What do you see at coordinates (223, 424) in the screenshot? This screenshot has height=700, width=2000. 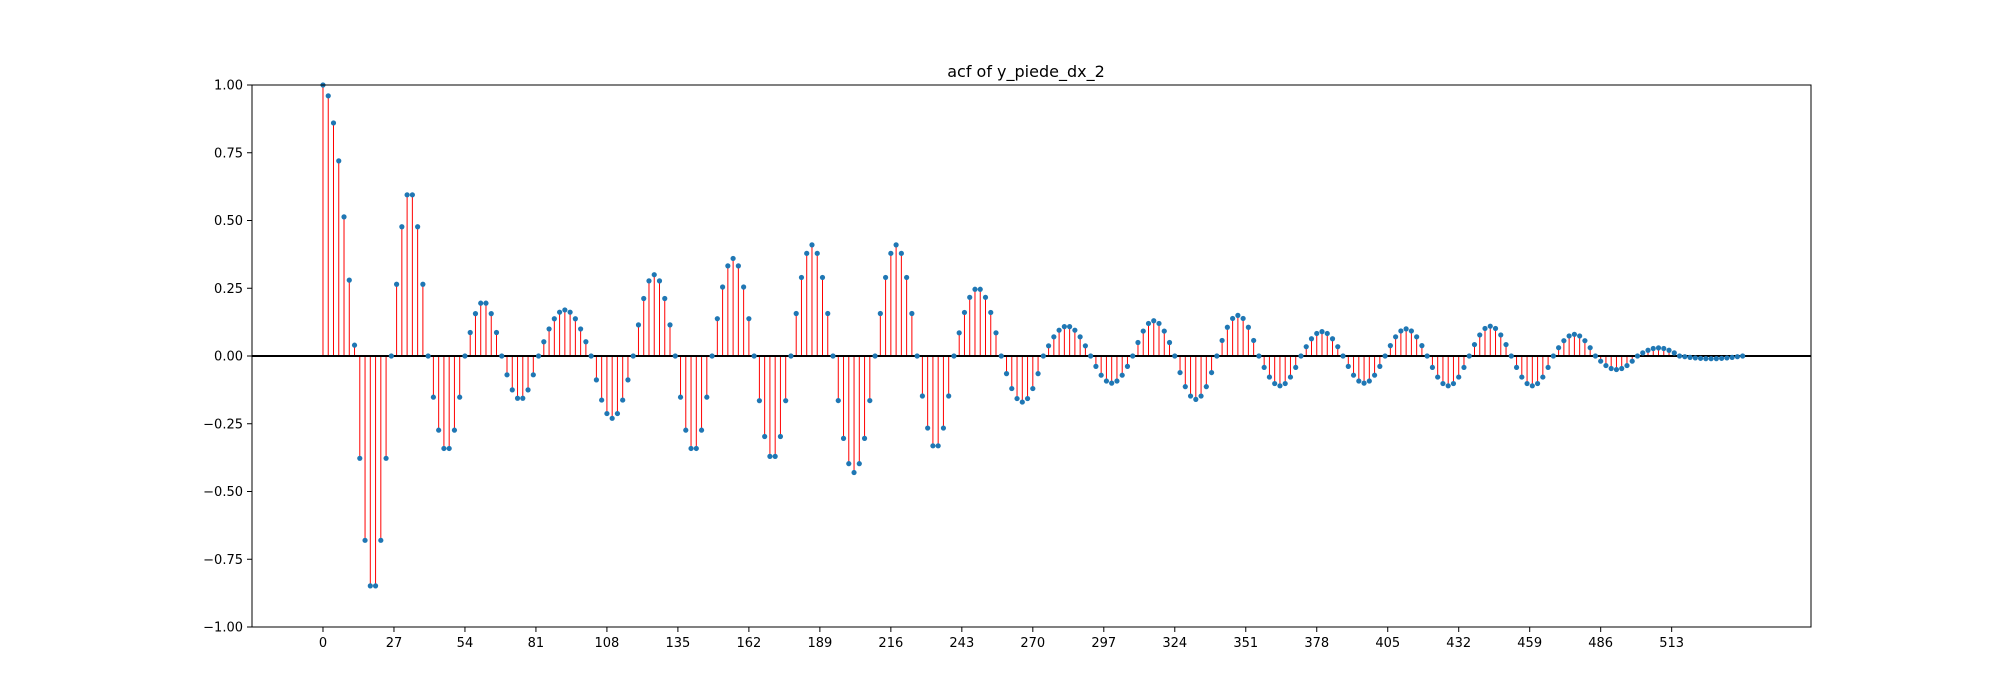 I see `y-tick-label: −0.25` at bounding box center [223, 424].